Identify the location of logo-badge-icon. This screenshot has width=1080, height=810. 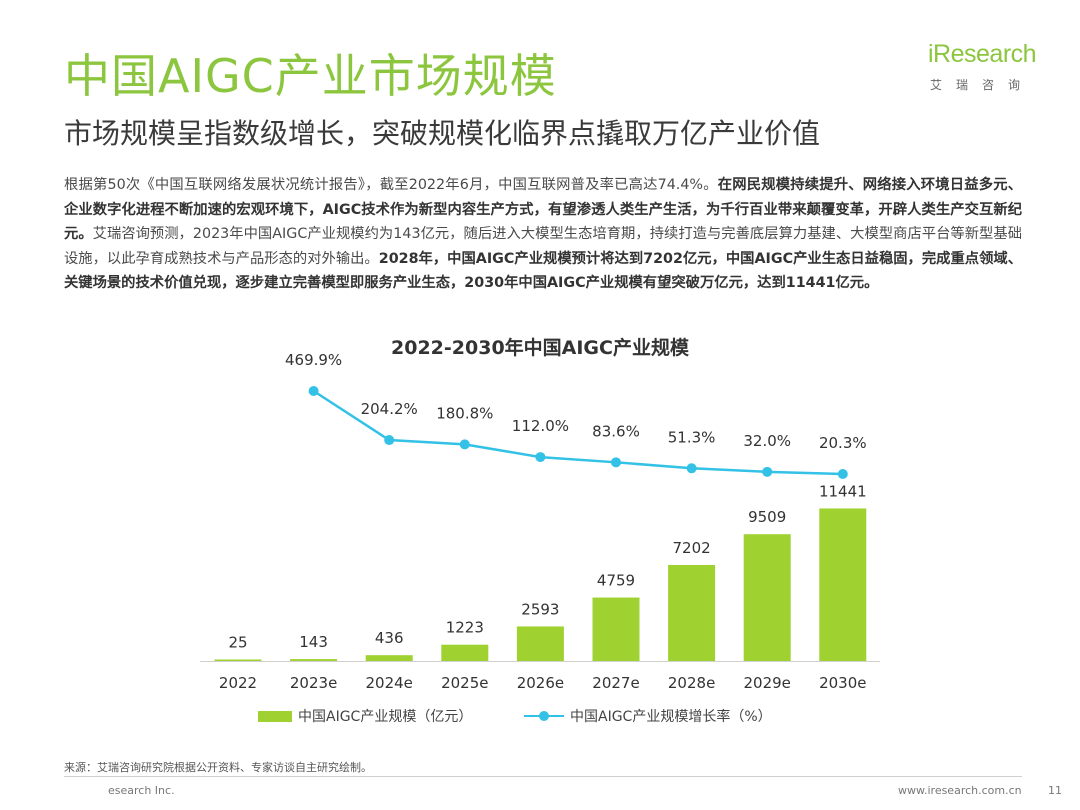
(989, 55).